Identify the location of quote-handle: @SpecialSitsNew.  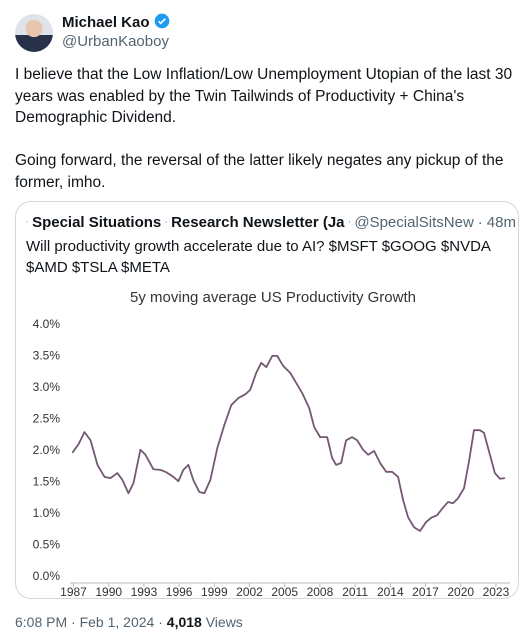
(414, 222).